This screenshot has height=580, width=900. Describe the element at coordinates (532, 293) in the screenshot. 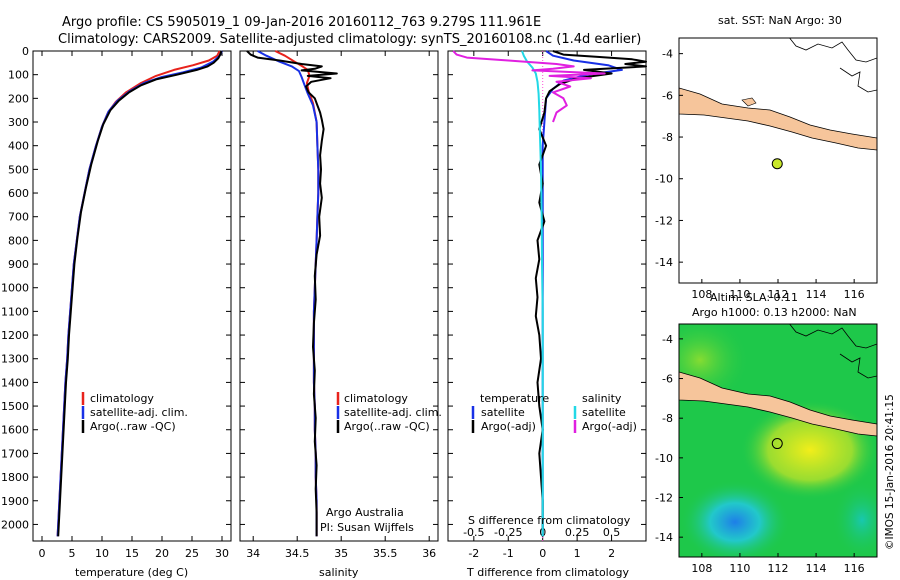

I see `series-s-satellite` at that location.